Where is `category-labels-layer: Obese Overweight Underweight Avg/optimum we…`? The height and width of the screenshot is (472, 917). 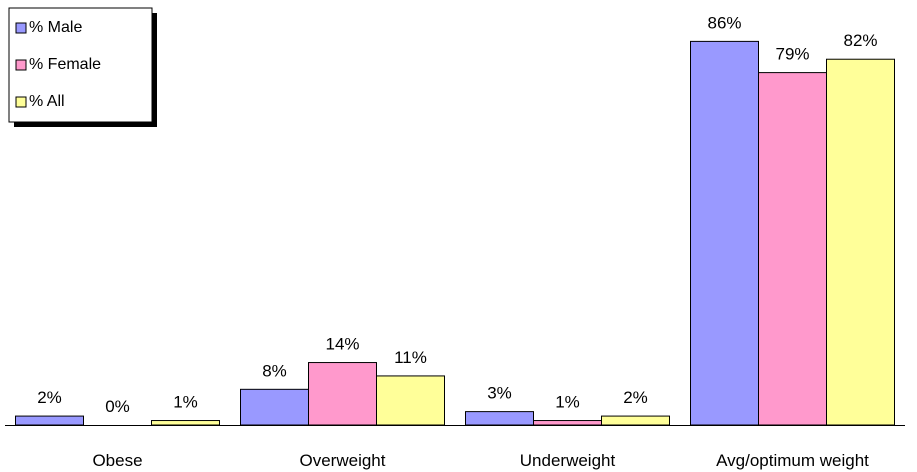 category-labels-layer: Obese Overweight Underweight Avg/optimum we… is located at coordinates (480, 460).